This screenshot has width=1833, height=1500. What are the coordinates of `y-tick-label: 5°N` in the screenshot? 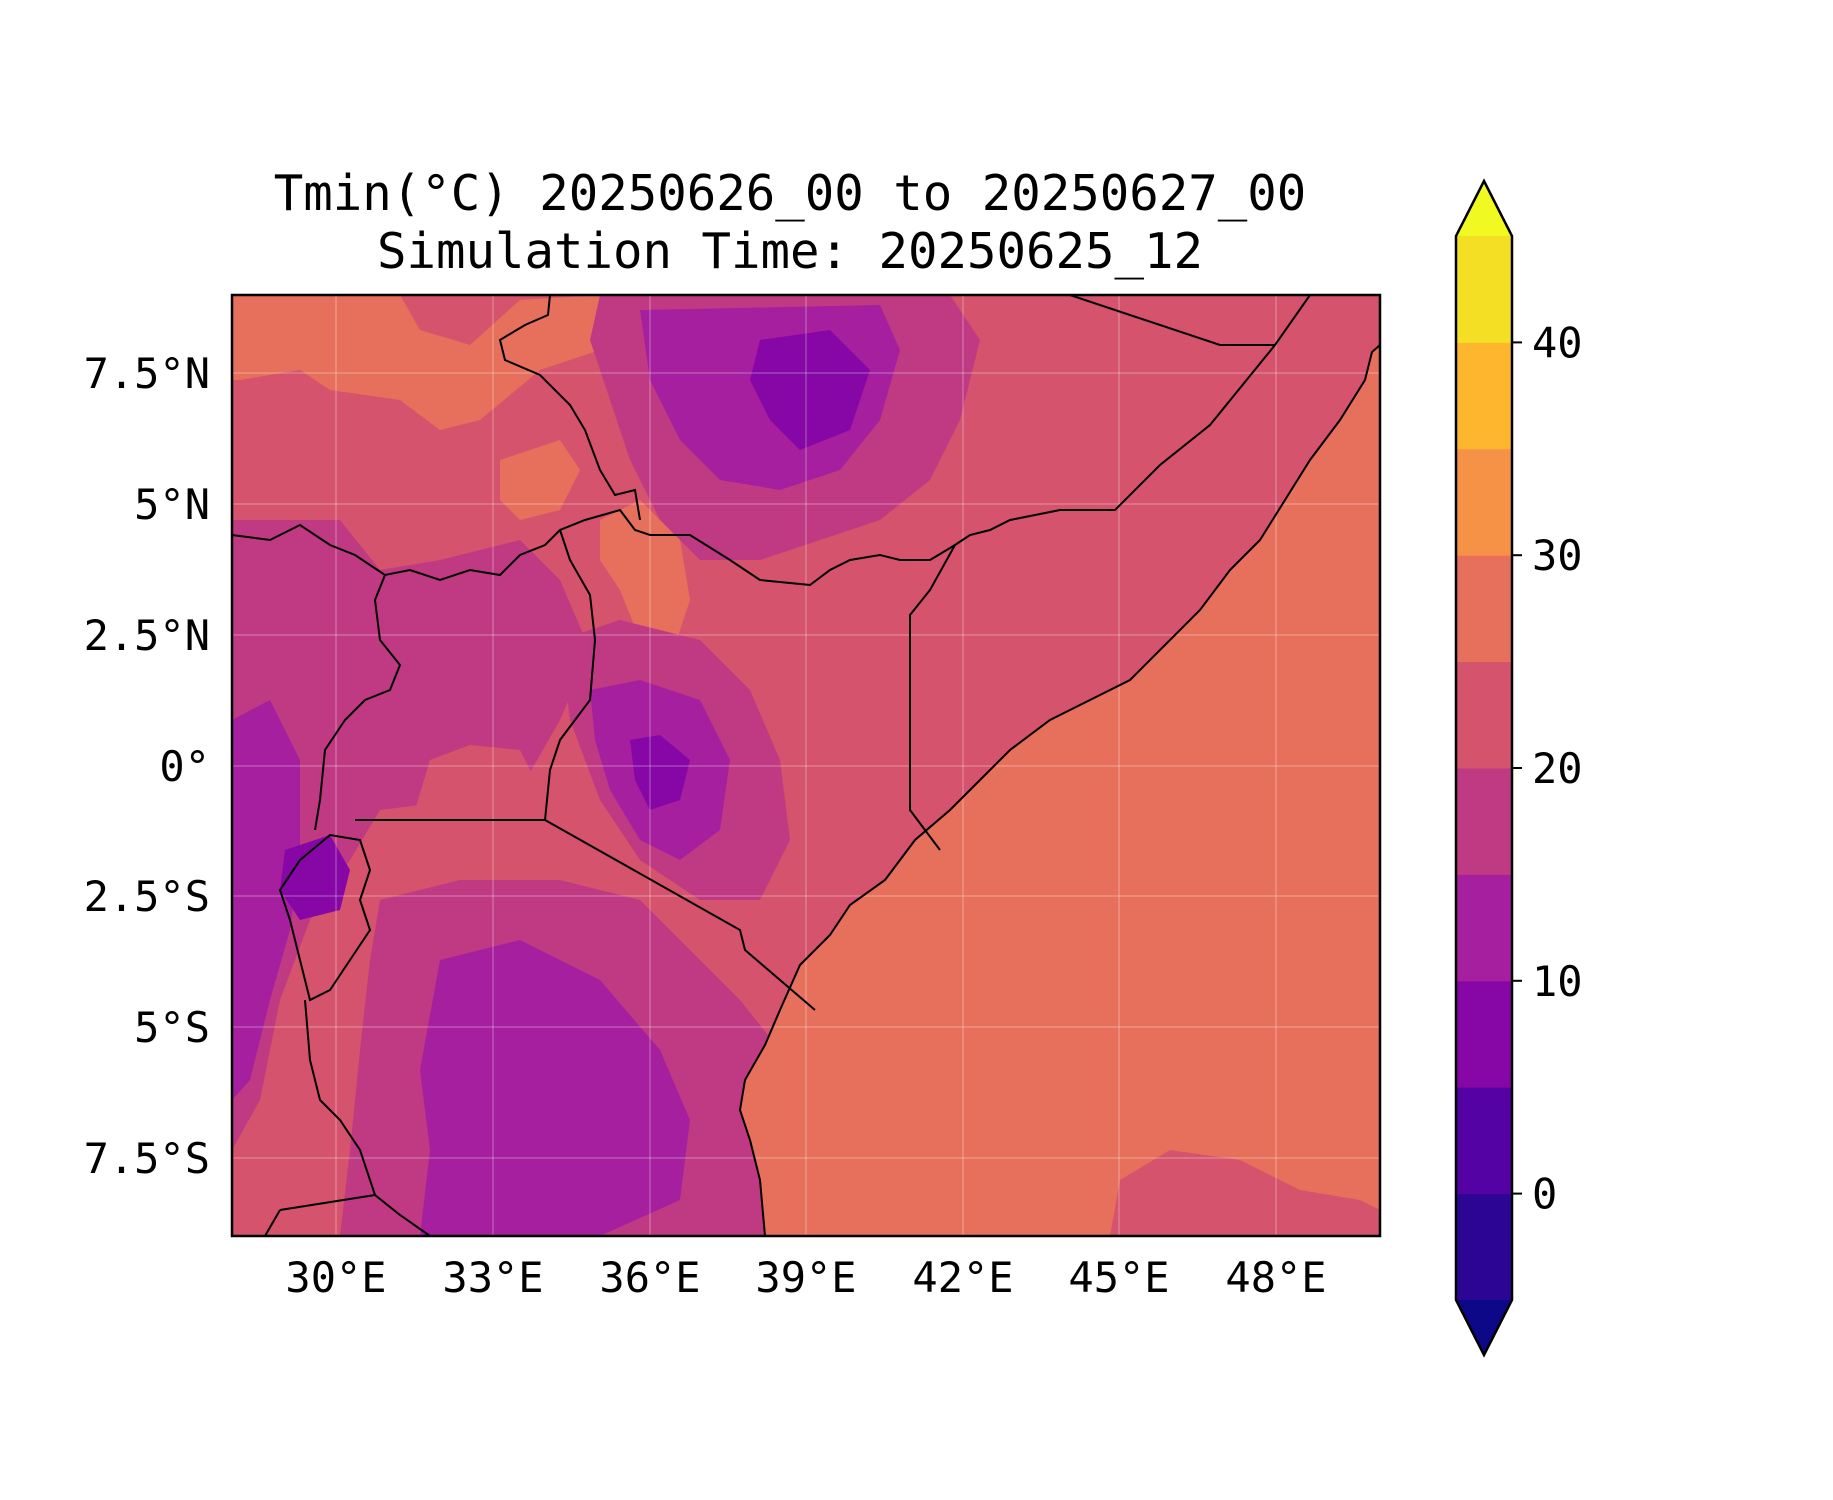 It's located at (172, 504).